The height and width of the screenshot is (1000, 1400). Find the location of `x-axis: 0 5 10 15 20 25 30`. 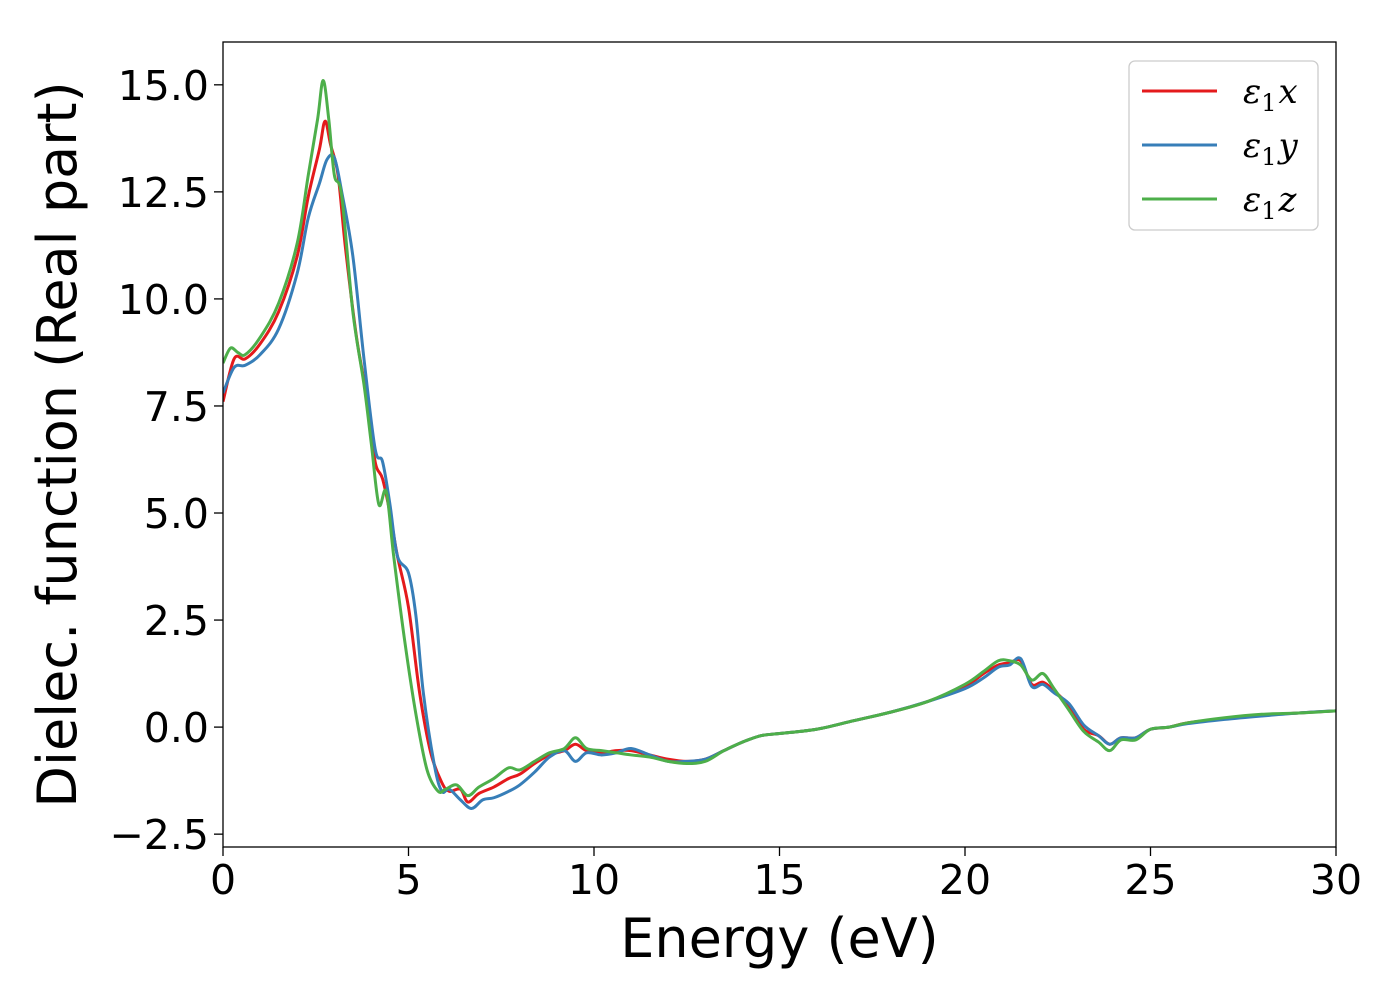

x-axis: 0 5 10 15 20 25 30 is located at coordinates (786, 875).